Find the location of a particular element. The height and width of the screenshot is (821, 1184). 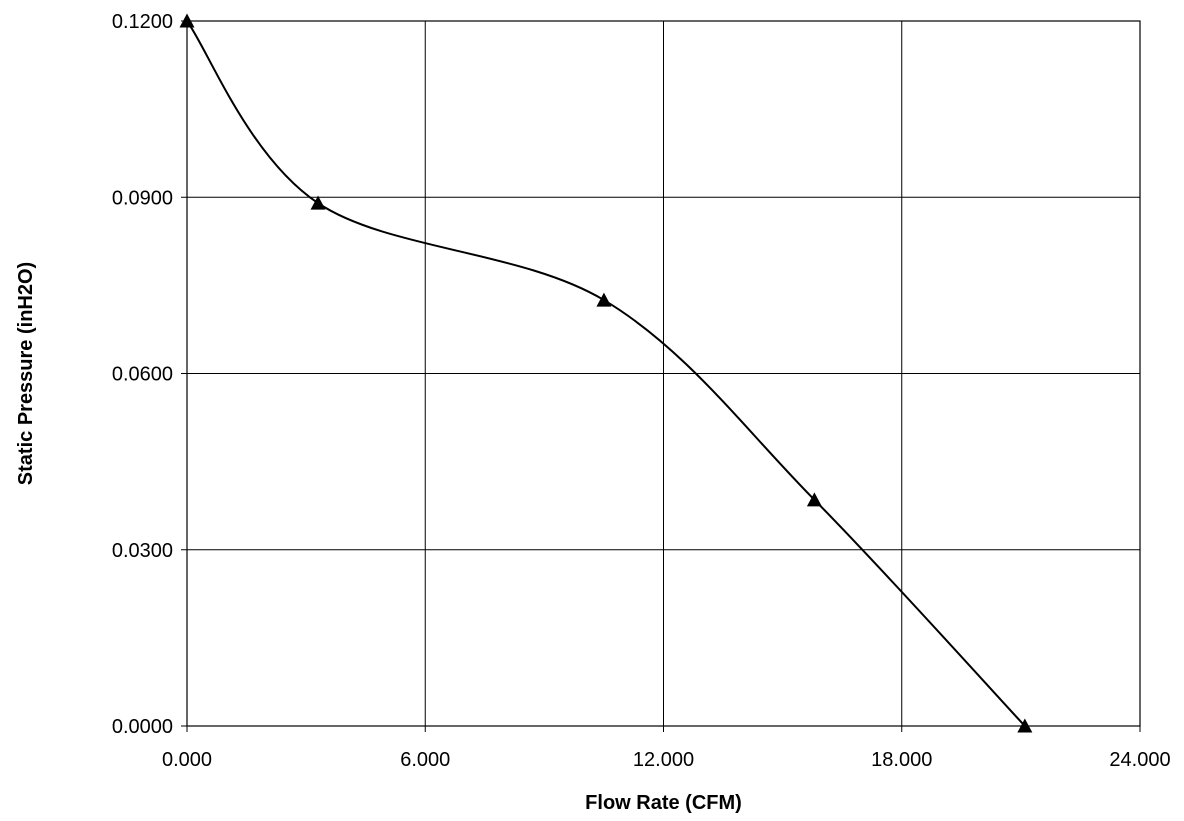

y-axis: 0.0000 0.0300 0.0600 0.0900 0.1200 is located at coordinates (149, 374).